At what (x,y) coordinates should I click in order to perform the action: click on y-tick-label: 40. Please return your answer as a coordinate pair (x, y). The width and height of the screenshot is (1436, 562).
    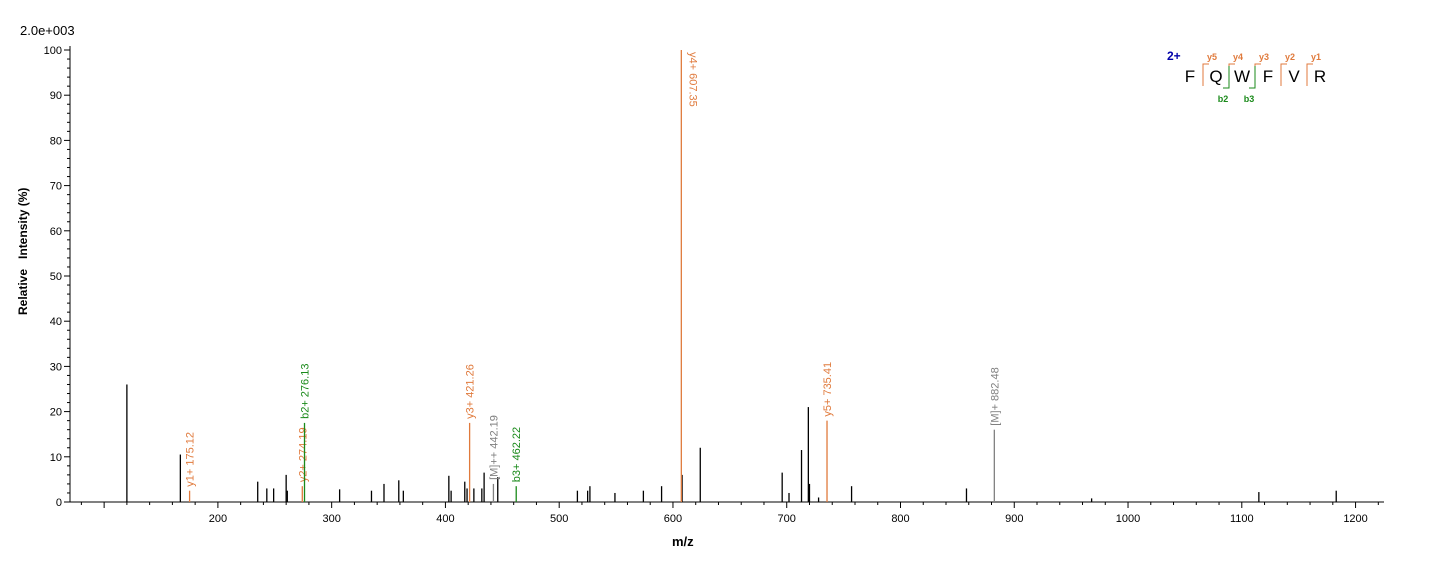
    Looking at the image, I should click on (56, 322).